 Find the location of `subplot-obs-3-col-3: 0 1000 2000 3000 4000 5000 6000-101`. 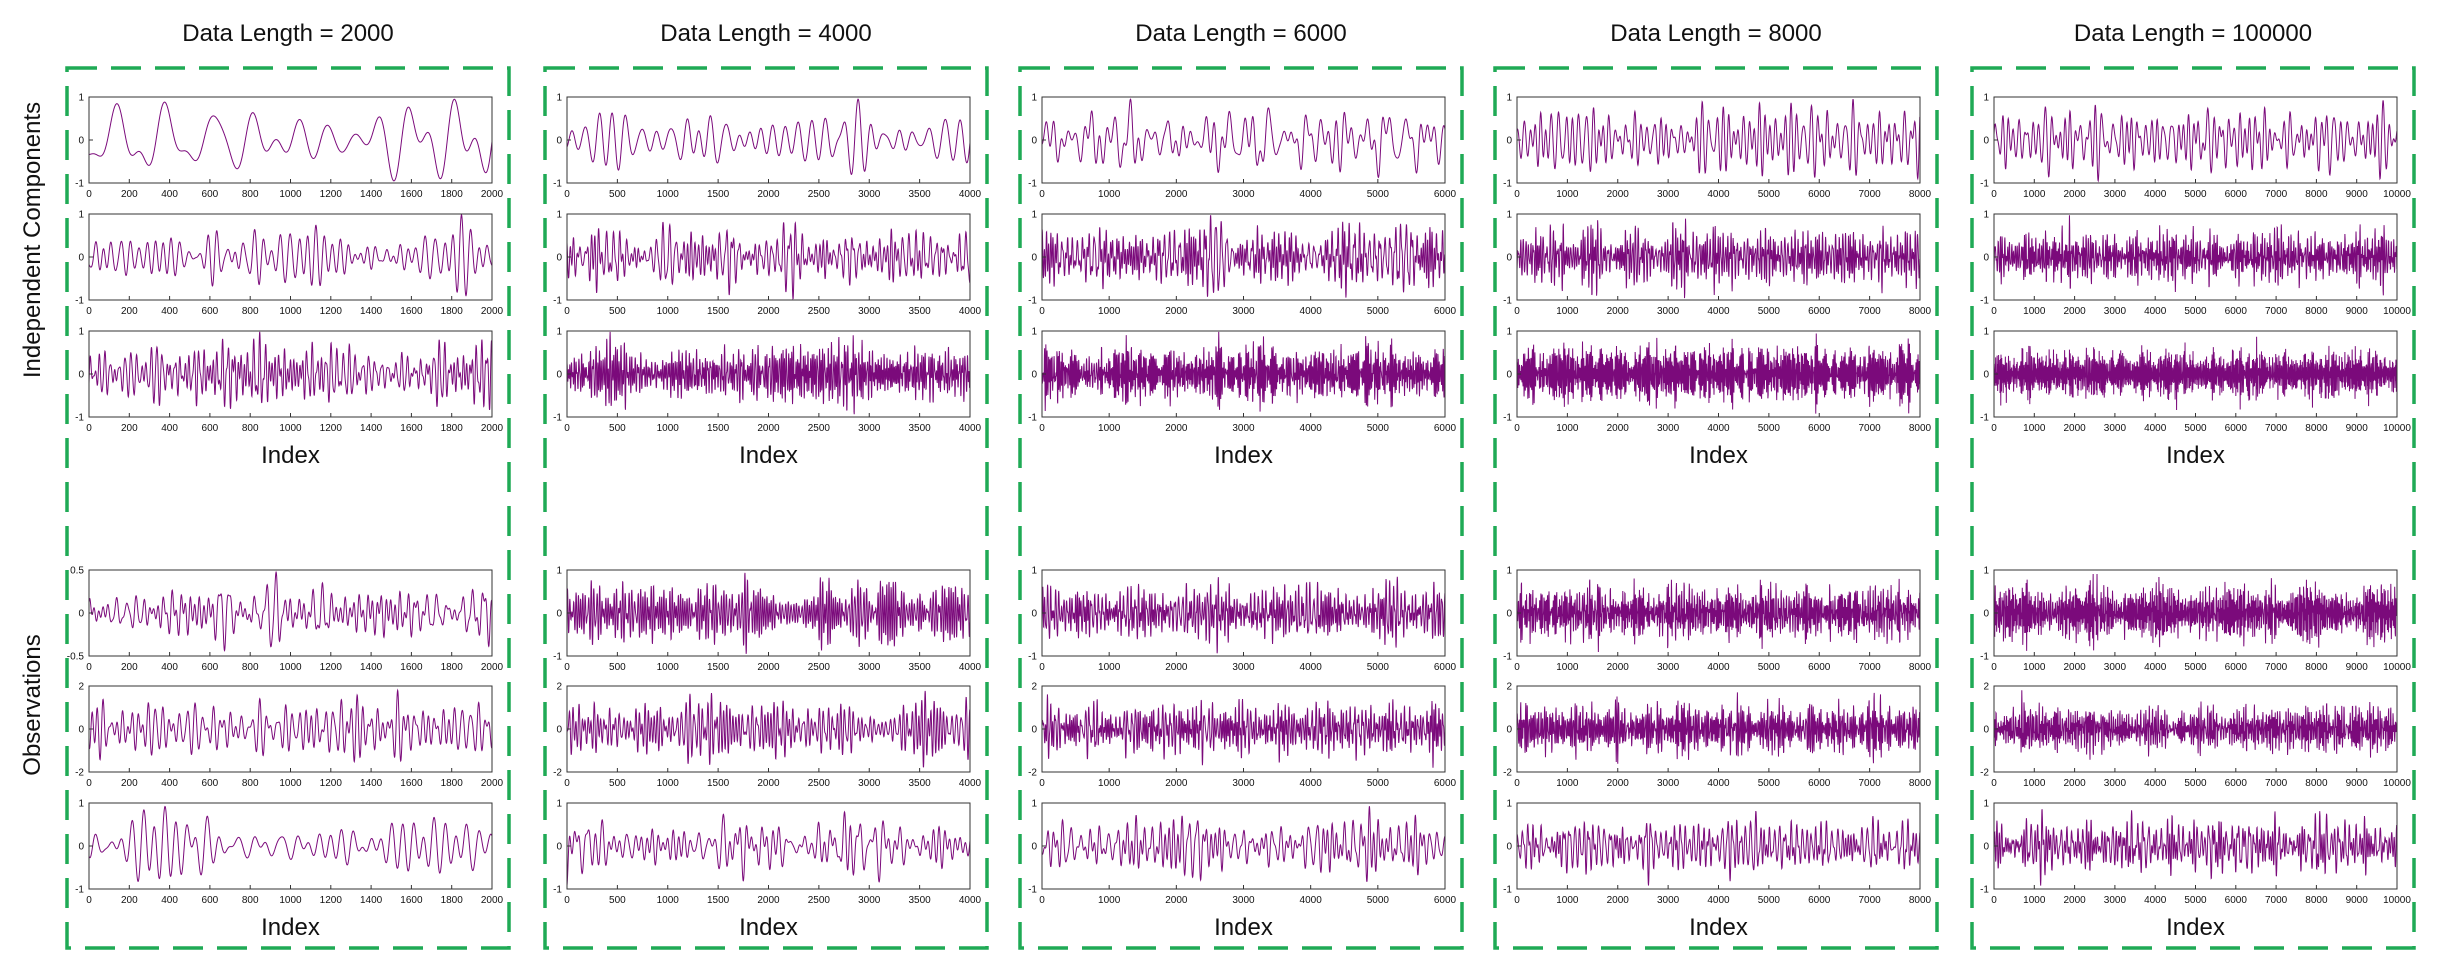

subplot-obs-3-col-3: 0 1000 2000 3000 4000 5000 6000-101 is located at coordinates (1242, 853).